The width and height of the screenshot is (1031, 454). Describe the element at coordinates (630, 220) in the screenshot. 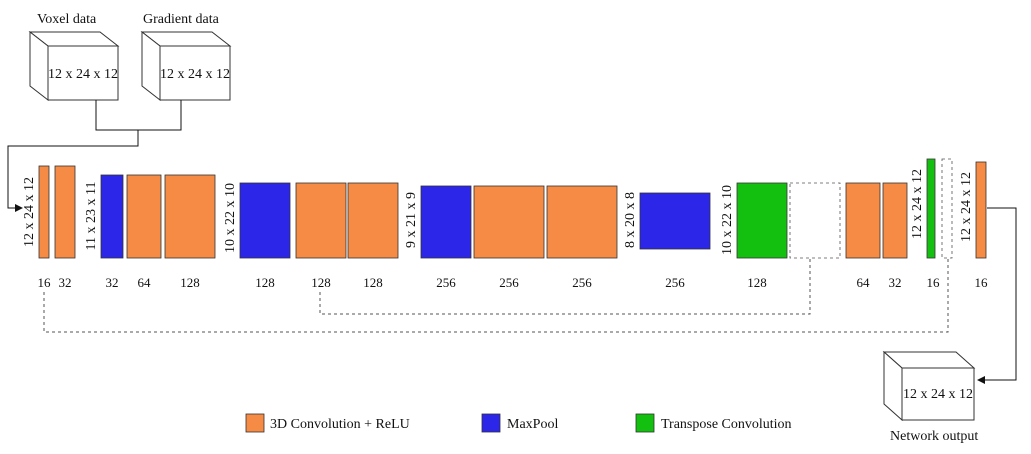

I see `dimension-label: 8 x 20 x 8` at that location.